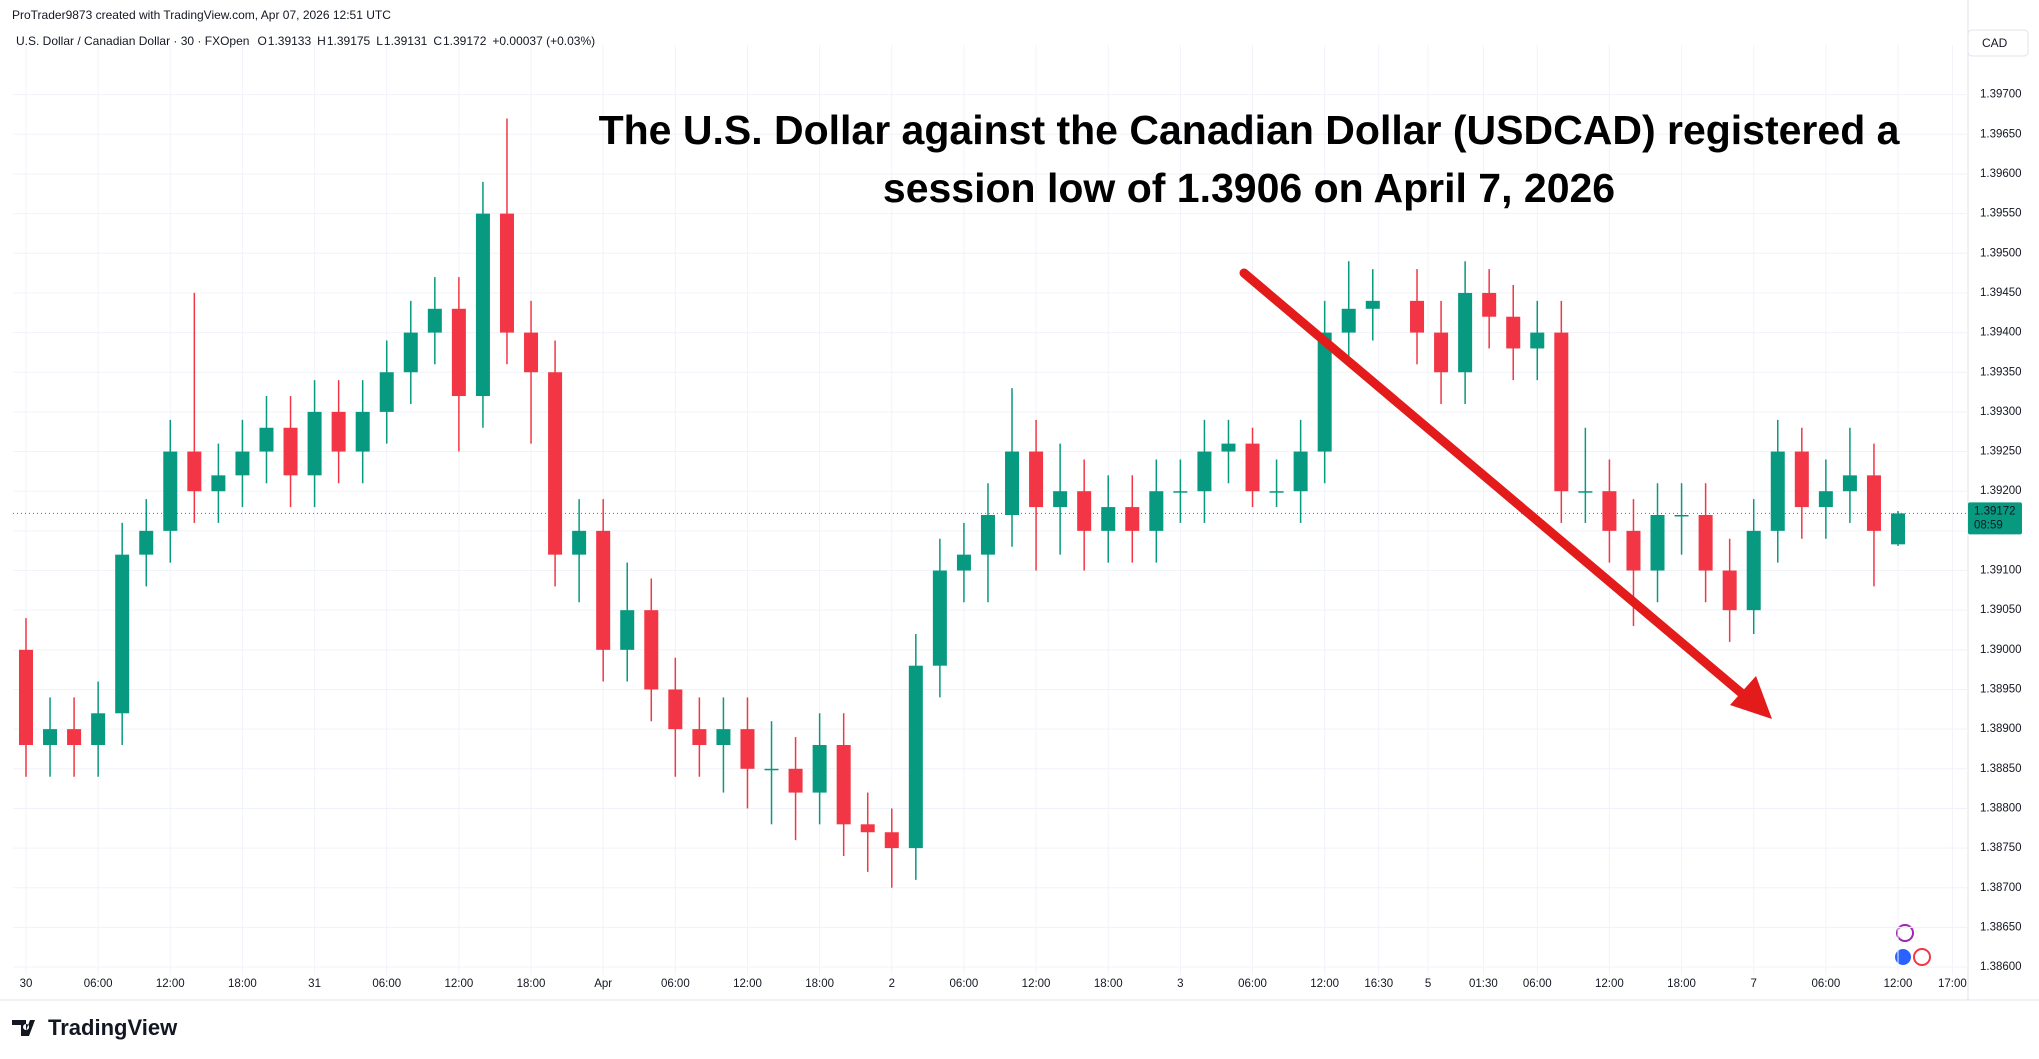 The width and height of the screenshot is (2039, 1059). Describe the element at coordinates (2001, 769) in the screenshot. I see `y-tick-label: 1.38850` at that location.